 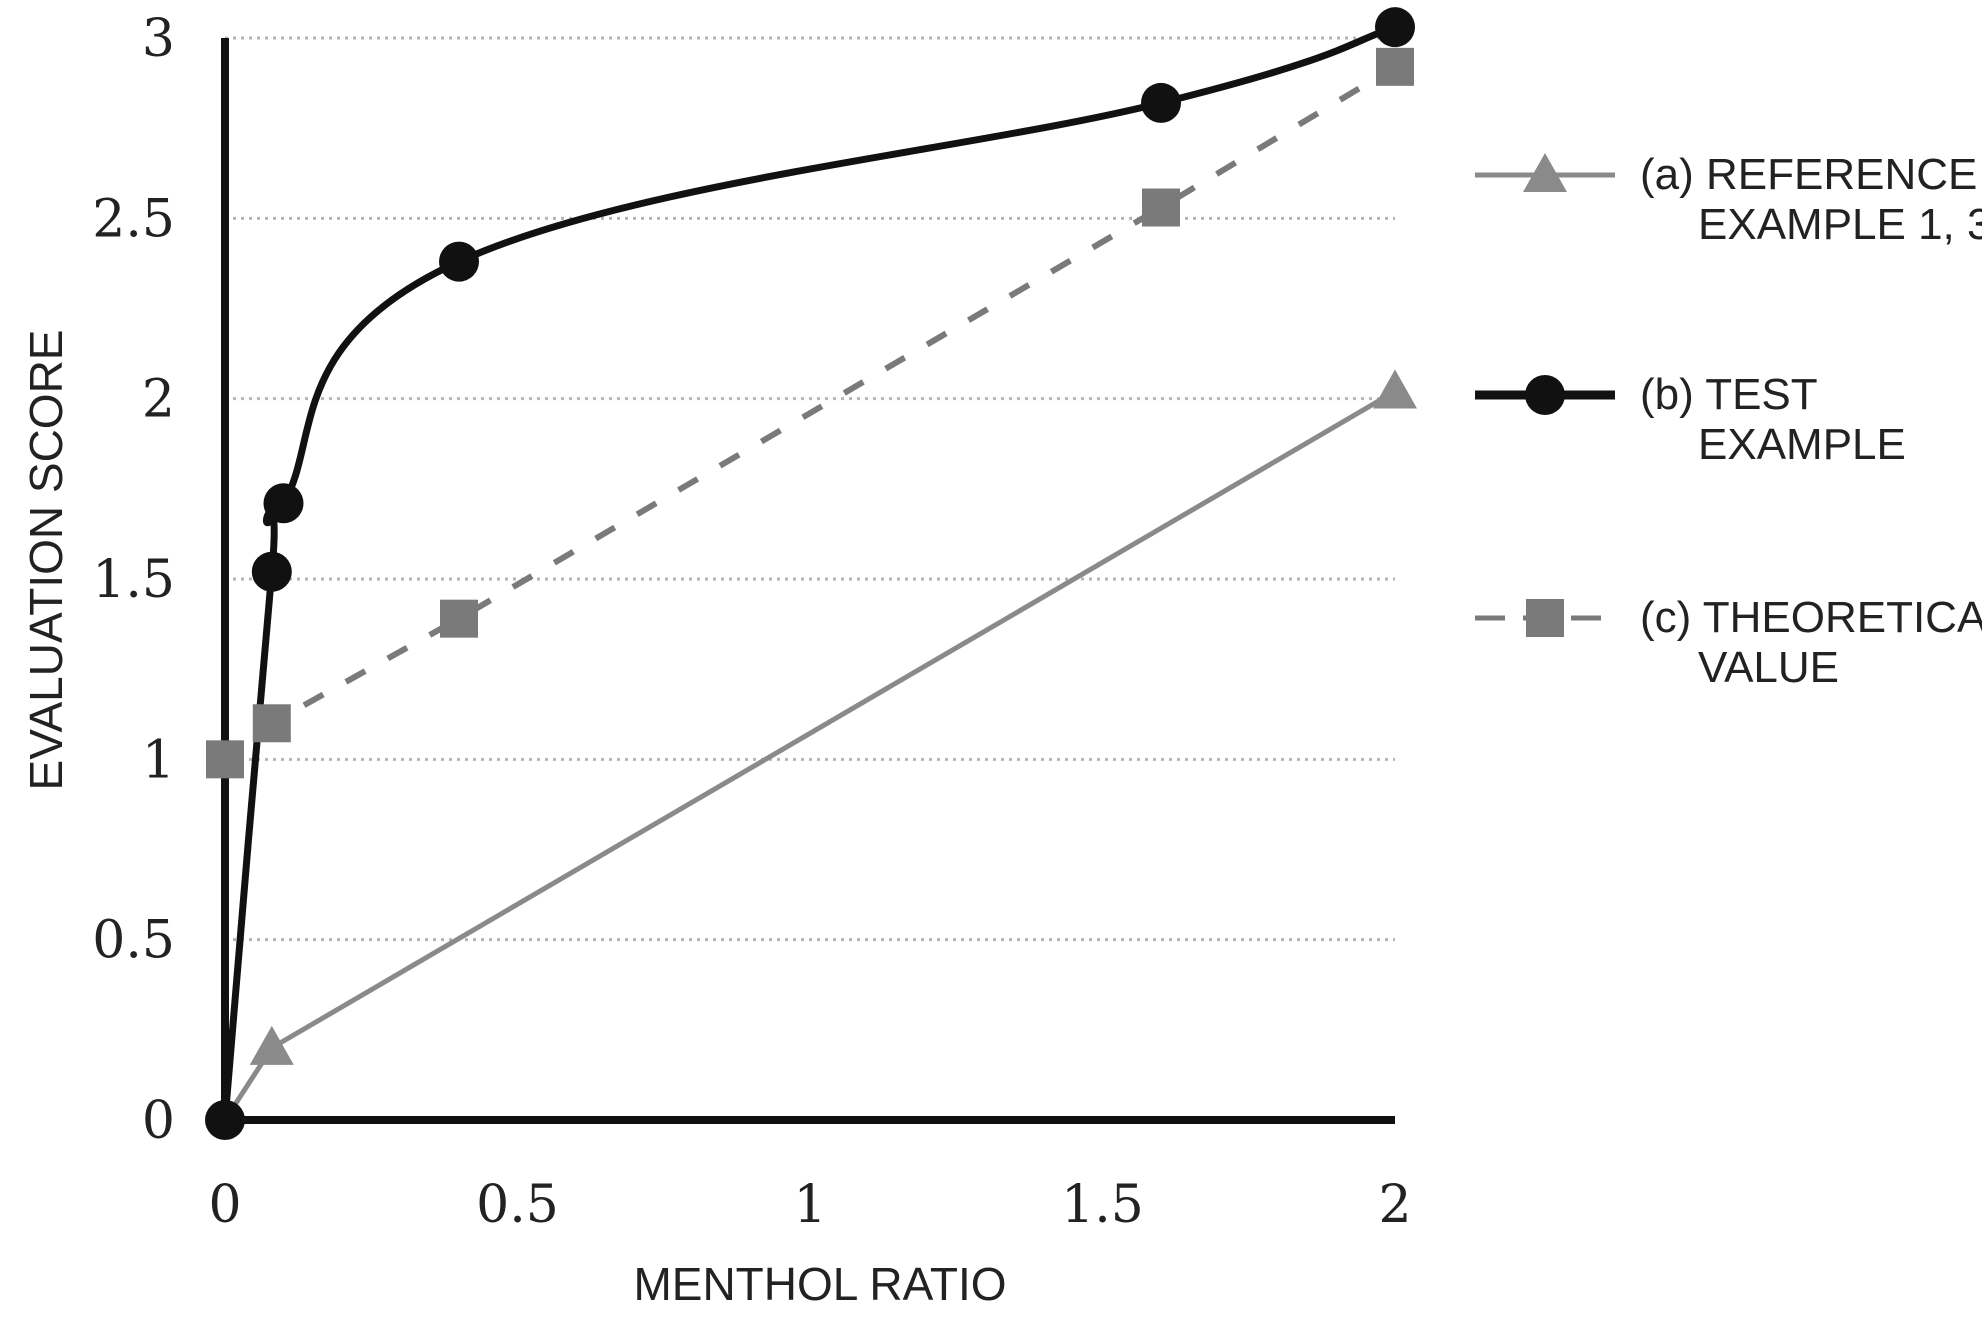 I want to click on y-axis-title: EVALUATION SCORE, so click(x=46, y=560).